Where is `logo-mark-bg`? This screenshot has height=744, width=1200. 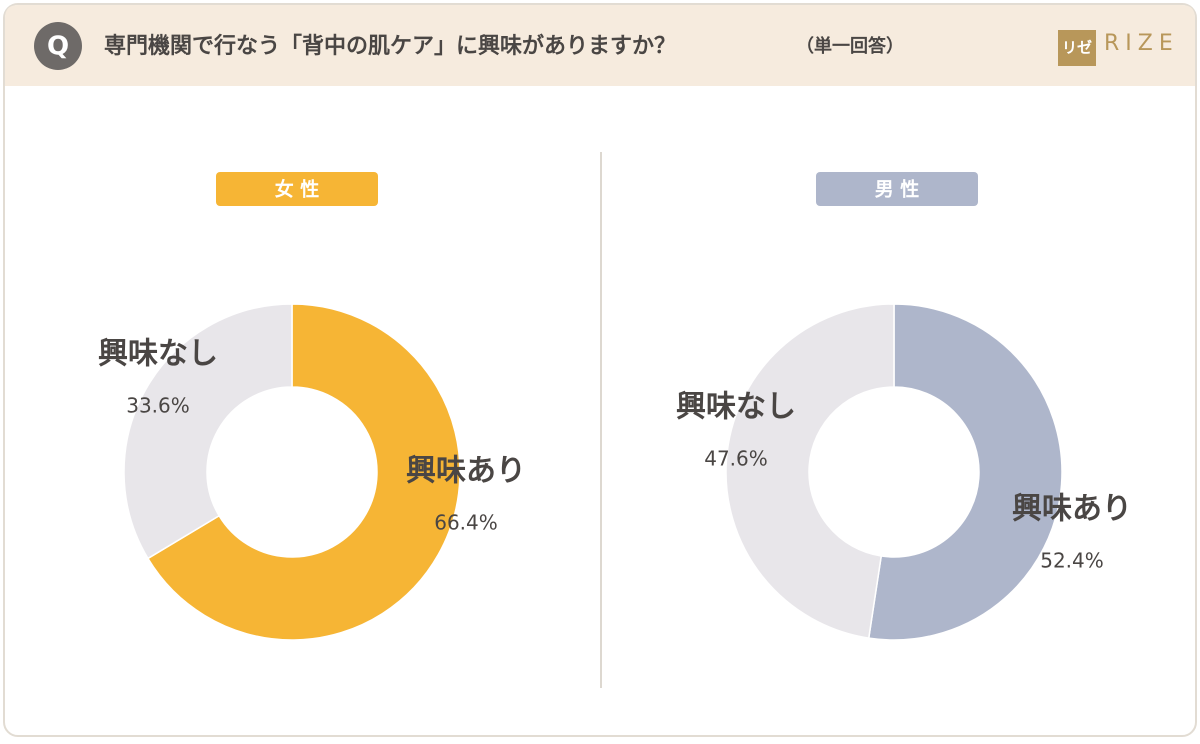
logo-mark-bg is located at coordinates (1077, 48).